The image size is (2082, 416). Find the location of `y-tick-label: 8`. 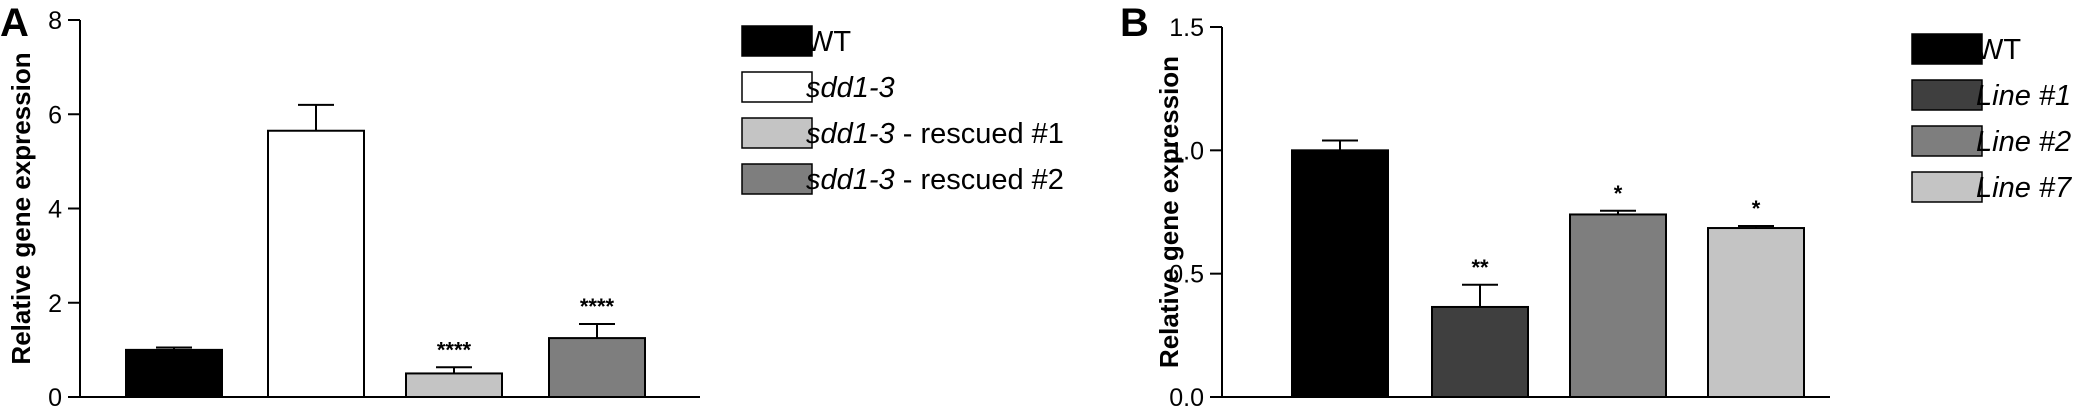

y-tick-label: 8 is located at coordinates (55, 21).